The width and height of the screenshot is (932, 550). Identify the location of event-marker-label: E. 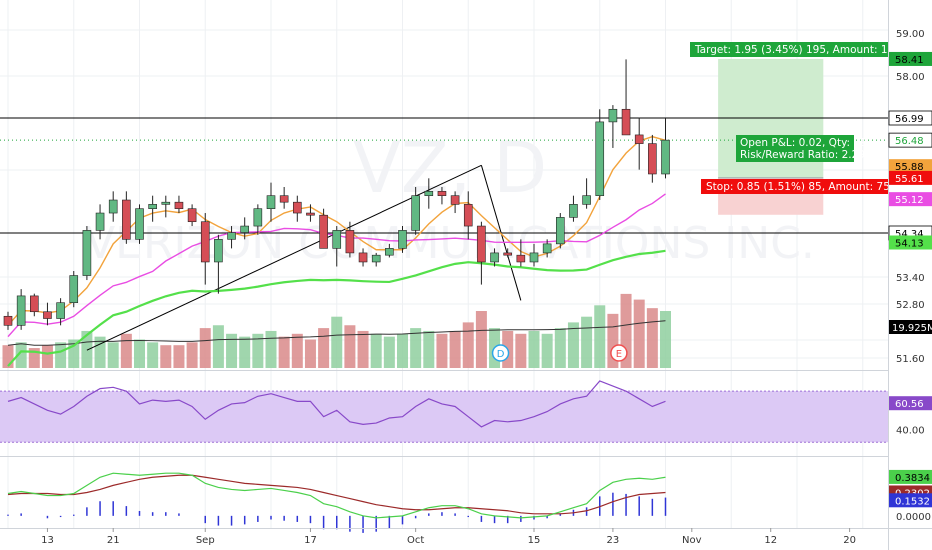
(619, 354).